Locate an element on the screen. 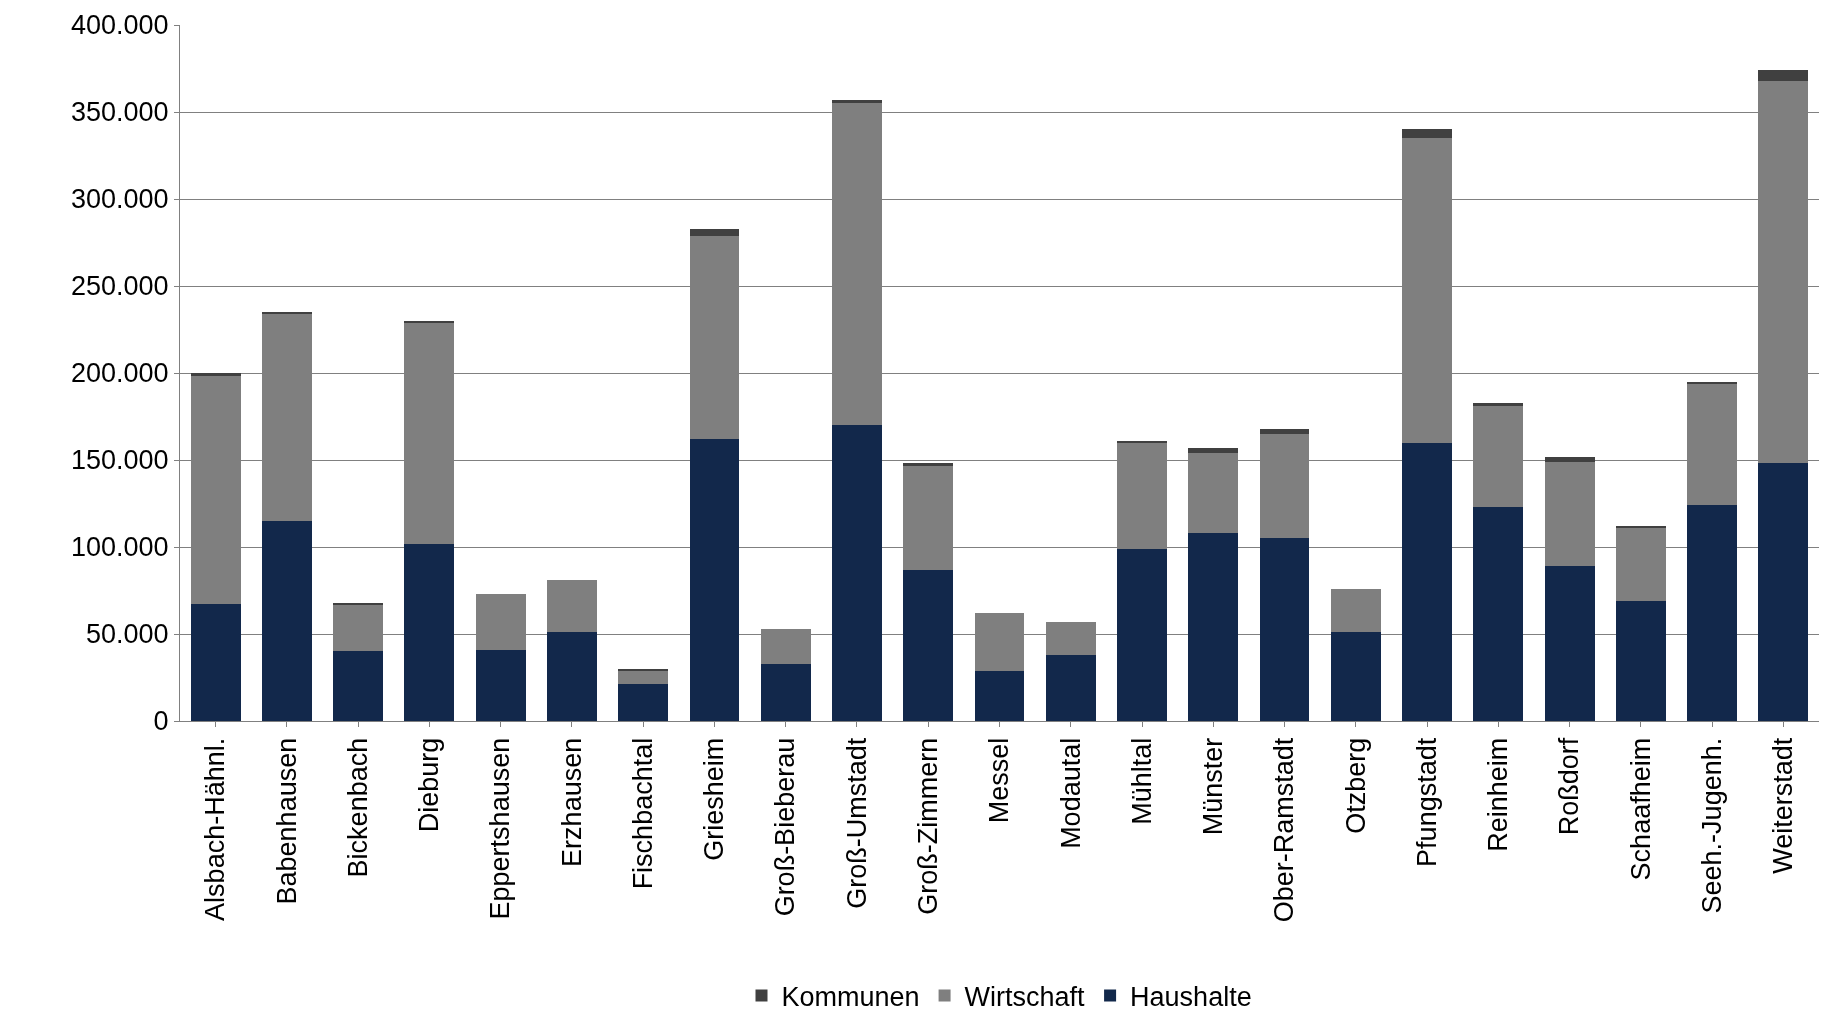  x-tick-label: Babenhausen is located at coordinates (286, 821).